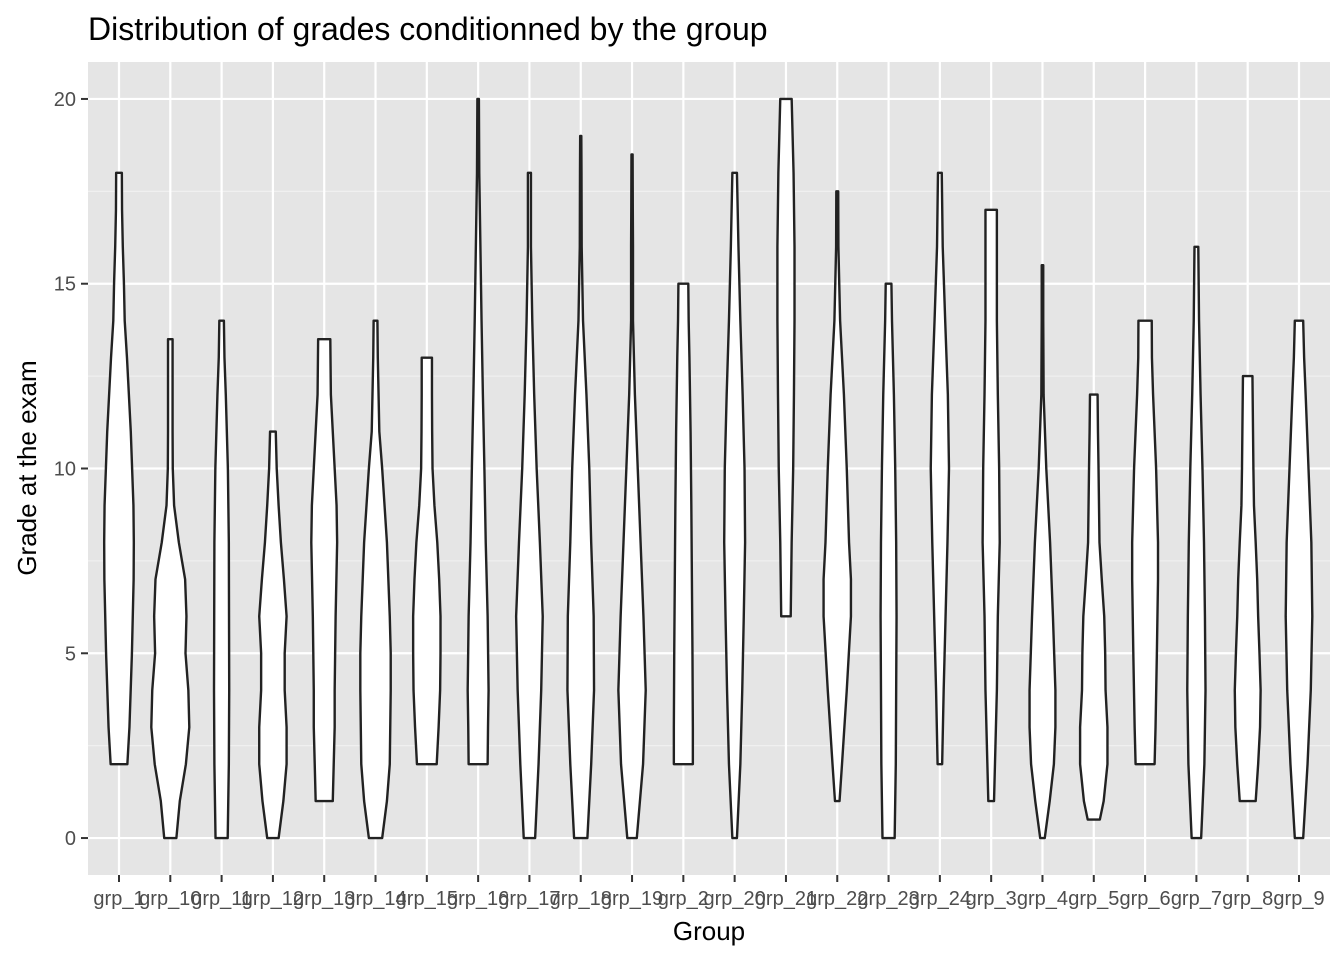 This screenshot has height=960, width=1344. I want to click on x-tick-label: grp_16, so click(478, 899).